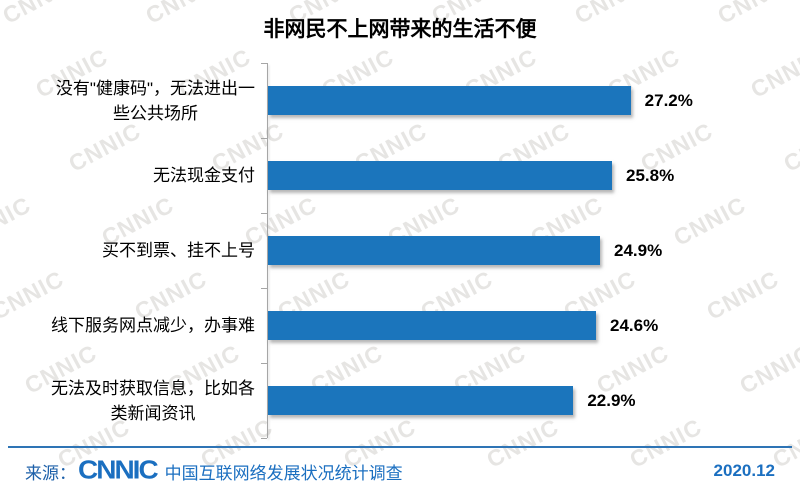  Describe the element at coordinates (744, 470) in the screenshot. I see `report-date: 2020.12` at that location.